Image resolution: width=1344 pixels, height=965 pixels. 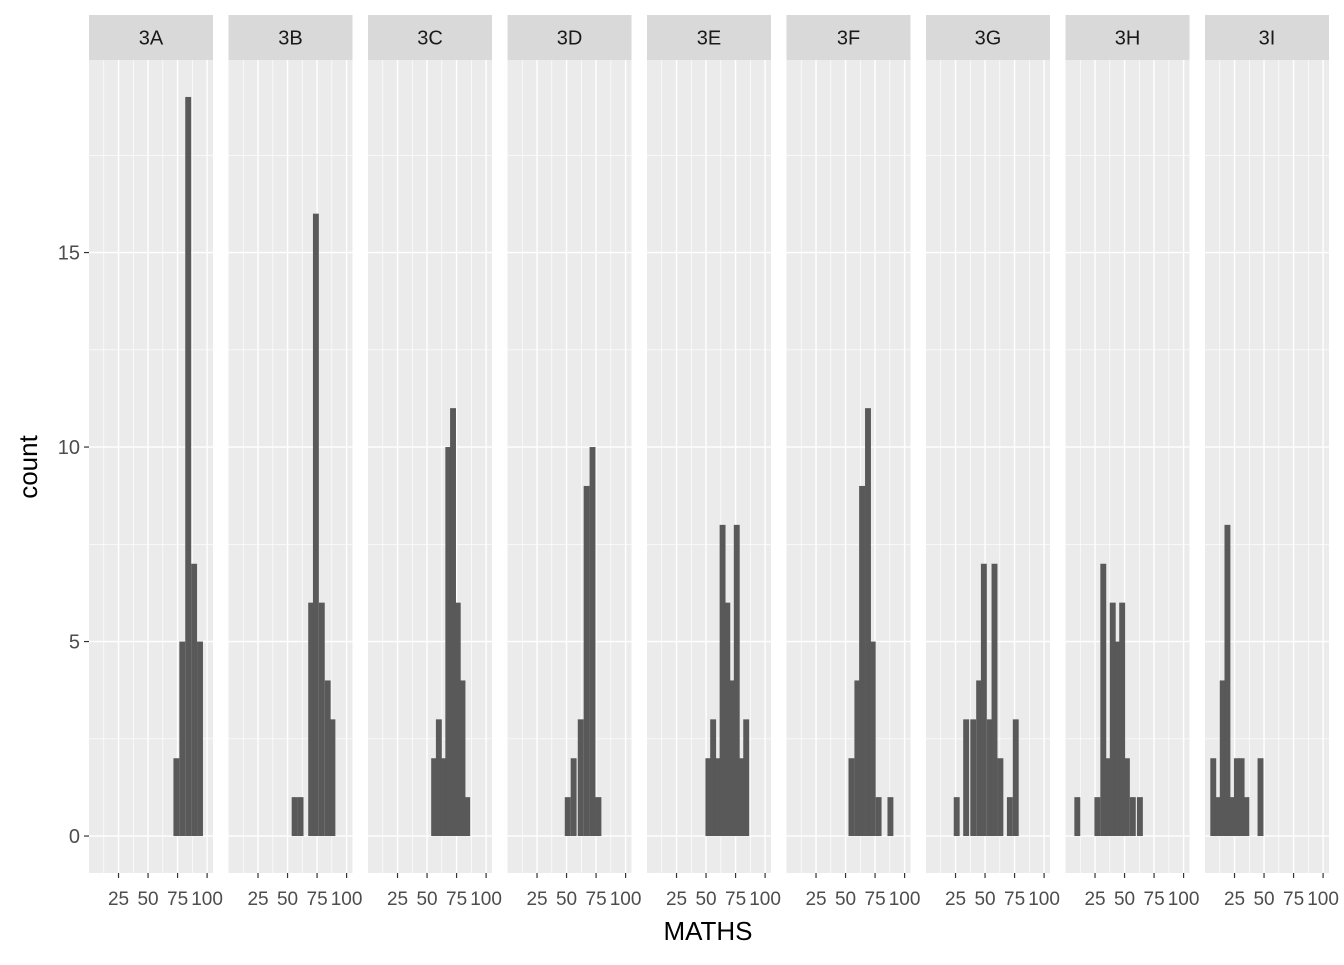 I want to click on facet-strip-label: 3C, so click(x=430, y=39).